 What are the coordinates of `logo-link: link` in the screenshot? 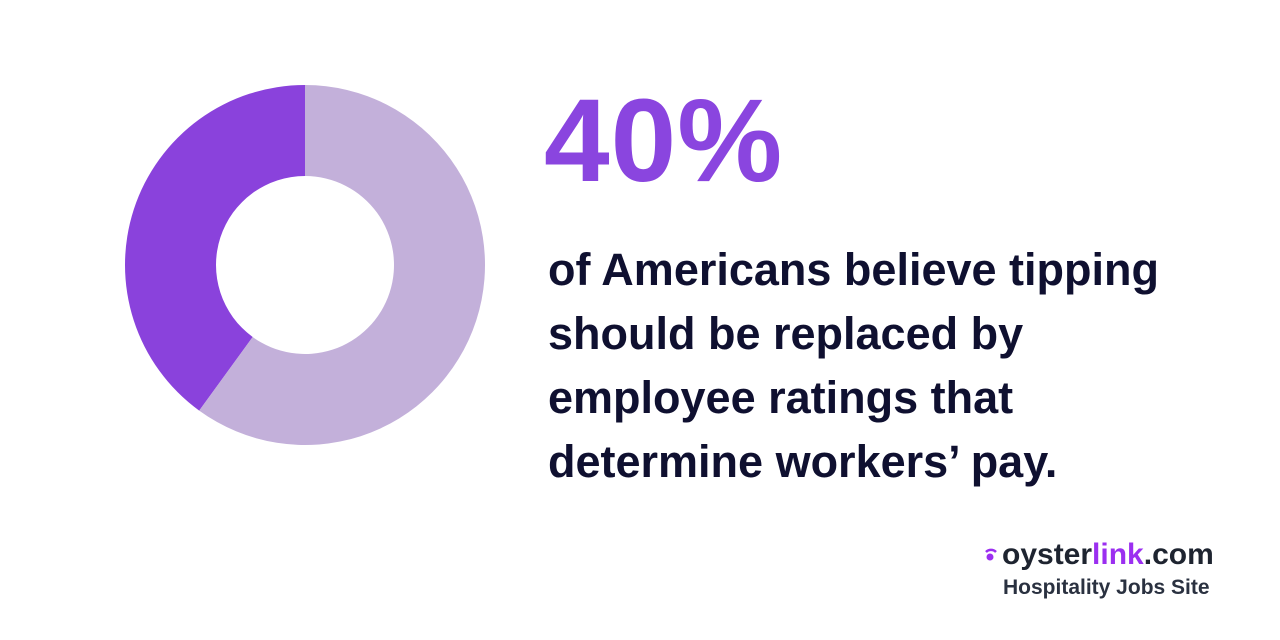 It's located at (1118, 554).